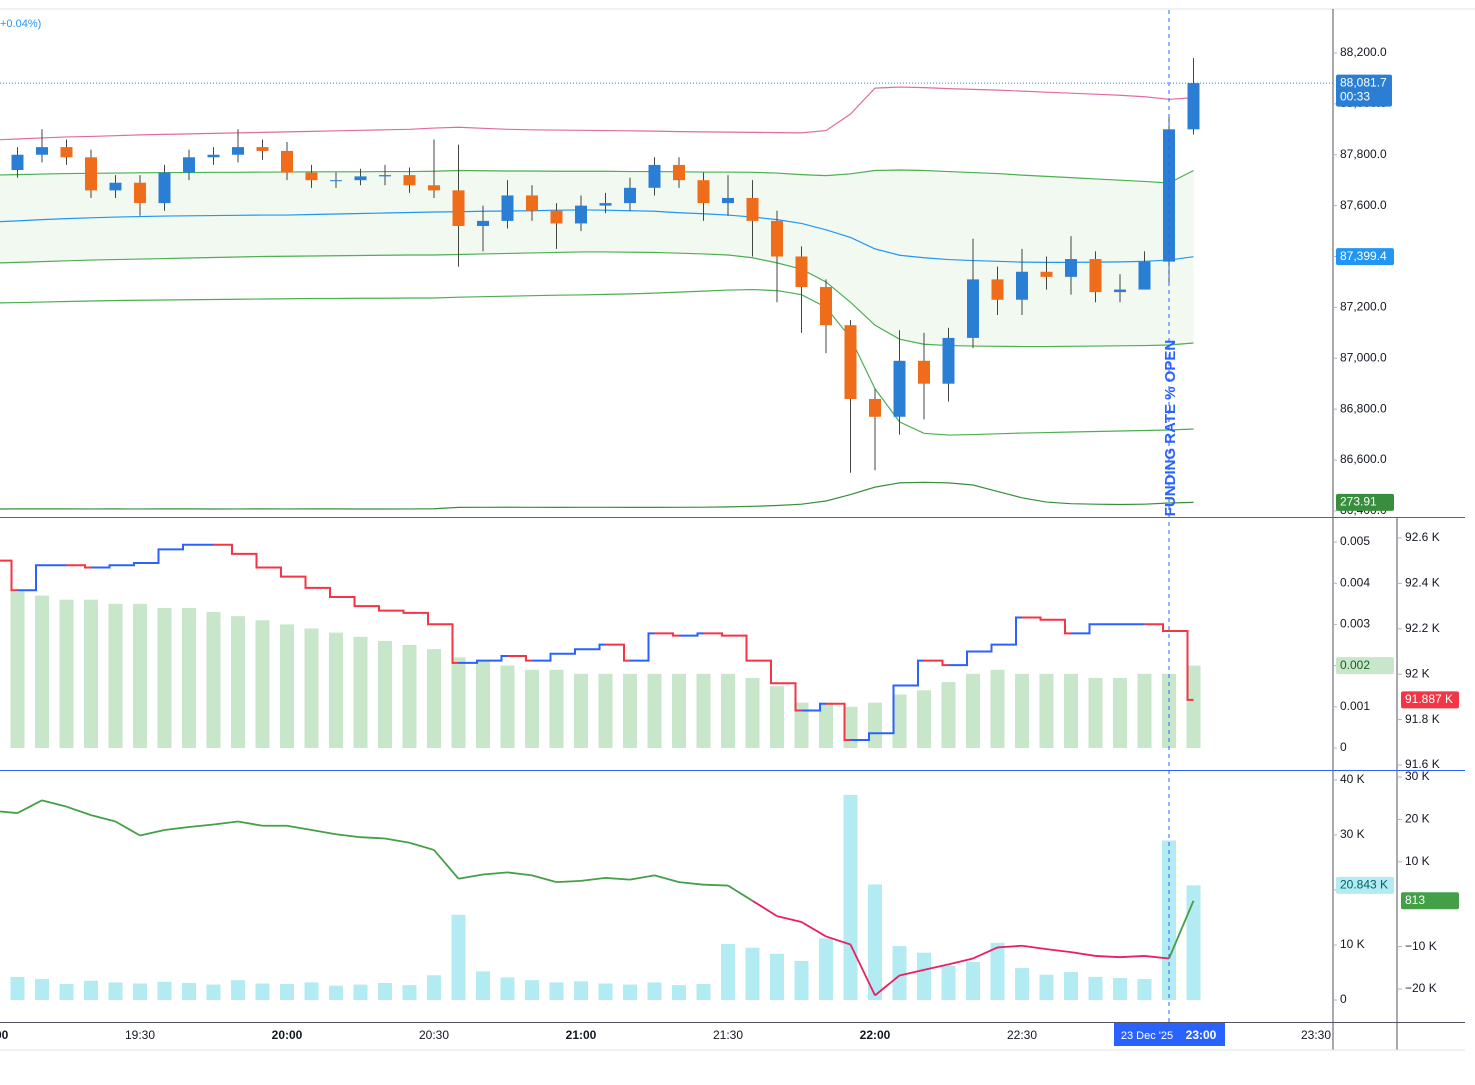 This screenshot has width=1475, height=1085. What do you see at coordinates (1421, 988) in the screenshot?
I see `y-tick-label: −20 K` at bounding box center [1421, 988].